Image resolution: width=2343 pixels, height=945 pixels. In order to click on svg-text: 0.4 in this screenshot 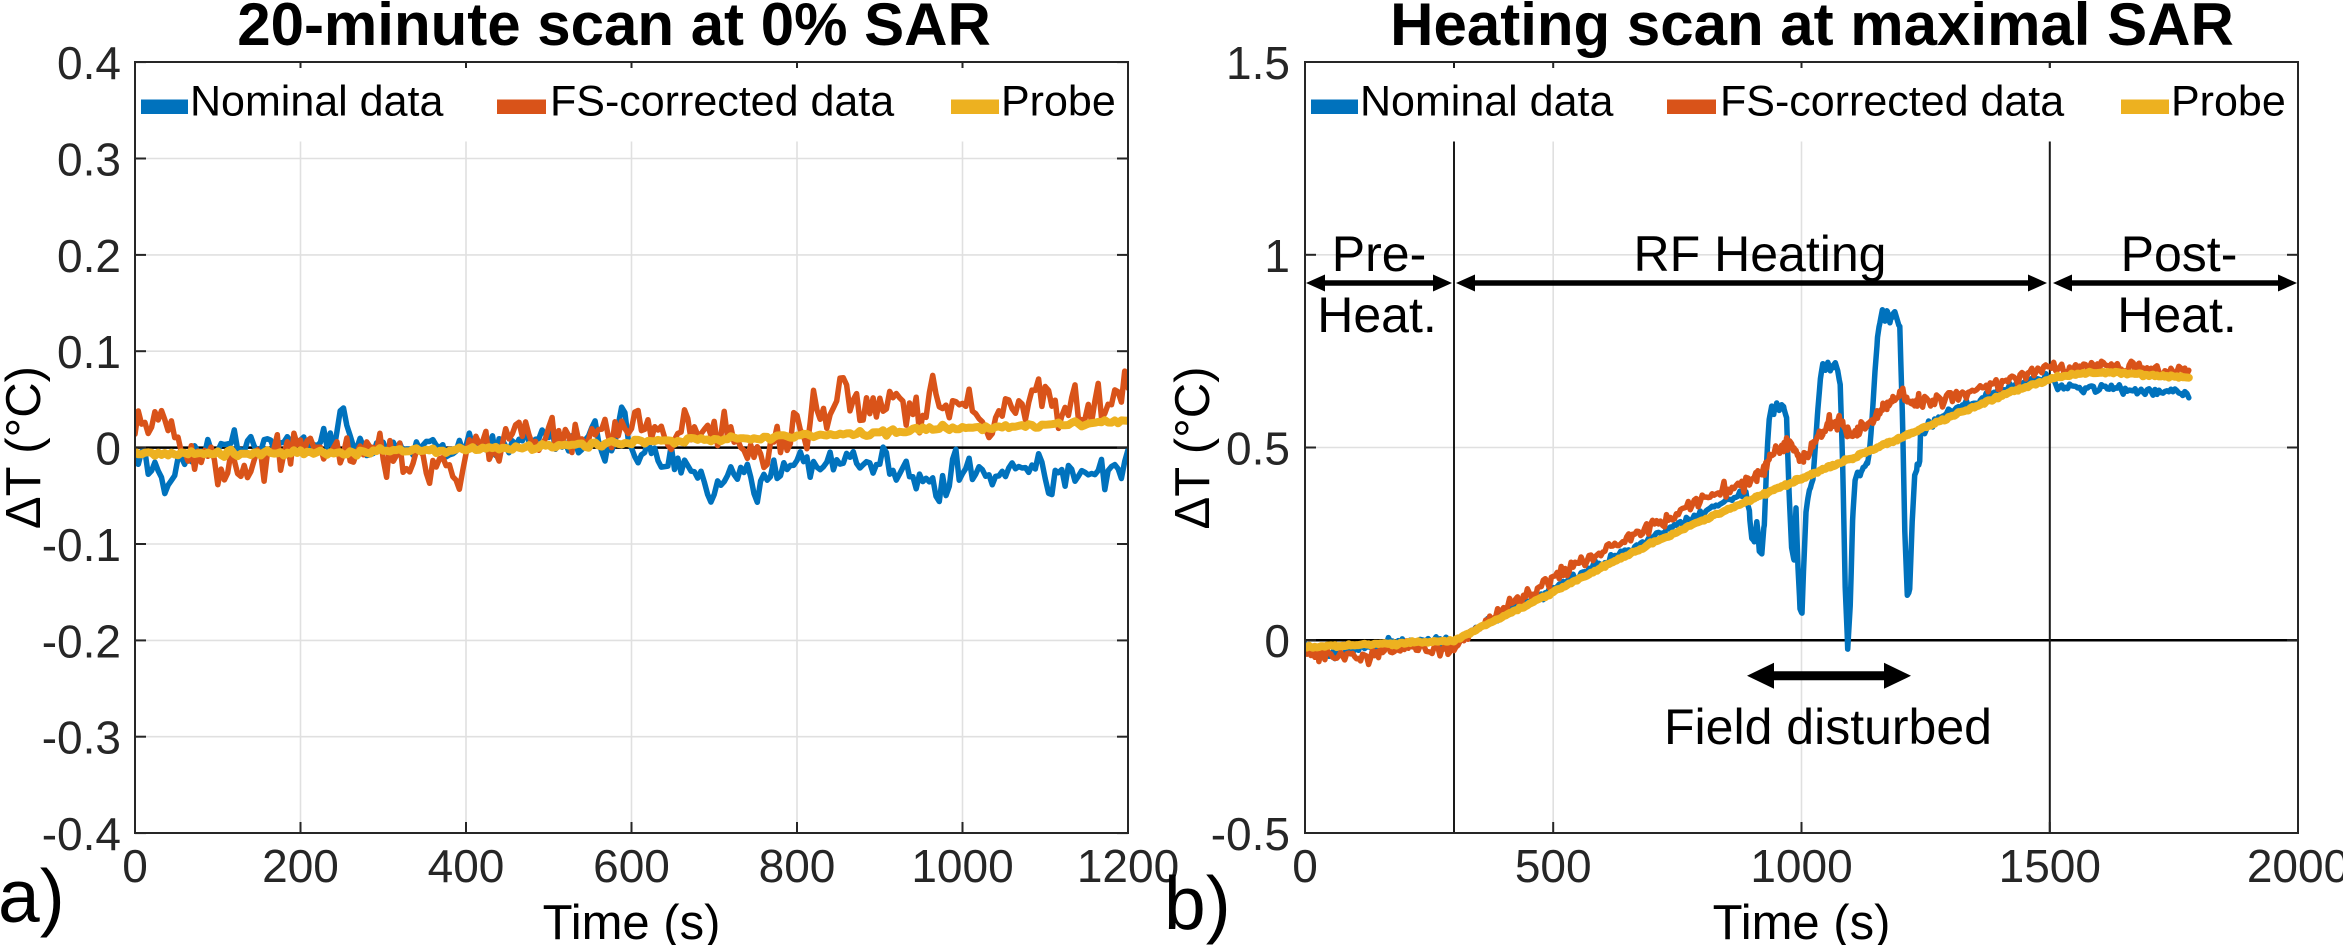, I will do `click(89, 63)`.